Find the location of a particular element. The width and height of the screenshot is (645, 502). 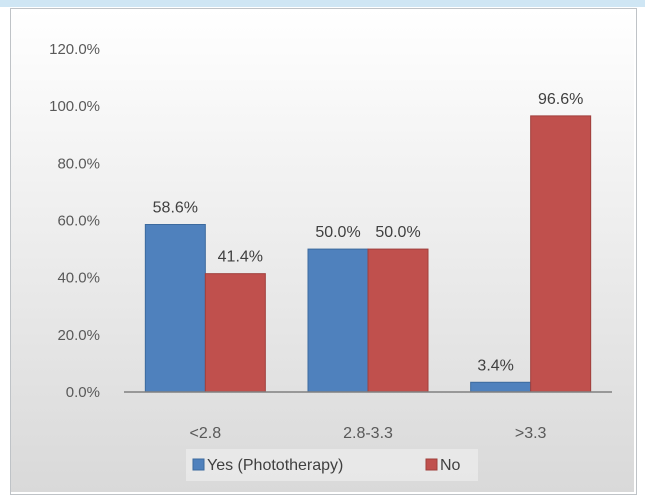

data-label: 41.4% is located at coordinates (240, 257).